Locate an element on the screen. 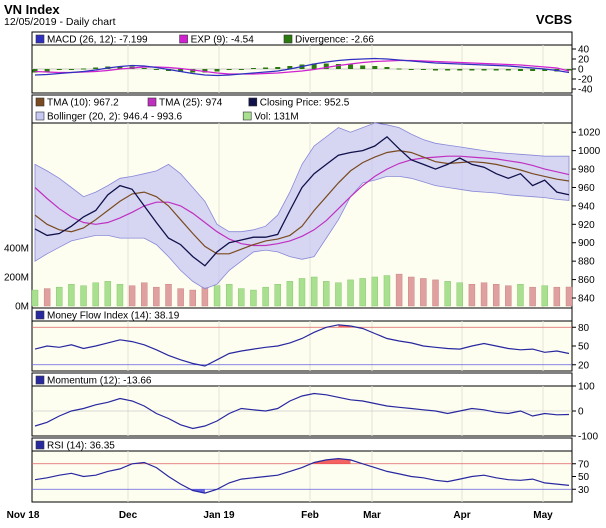 This screenshot has height=528, width=606. x-tick-label: Feb is located at coordinates (310, 515).